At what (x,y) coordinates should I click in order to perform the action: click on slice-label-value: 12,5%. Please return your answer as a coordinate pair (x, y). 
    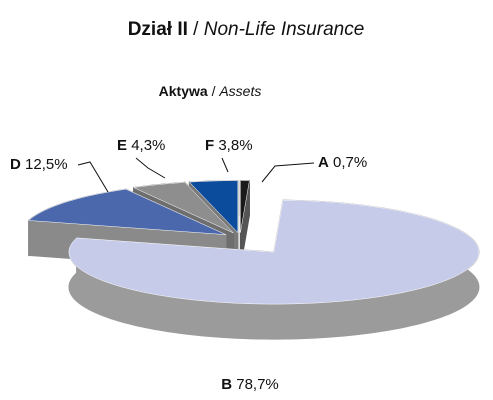
    Looking at the image, I should click on (46, 164).